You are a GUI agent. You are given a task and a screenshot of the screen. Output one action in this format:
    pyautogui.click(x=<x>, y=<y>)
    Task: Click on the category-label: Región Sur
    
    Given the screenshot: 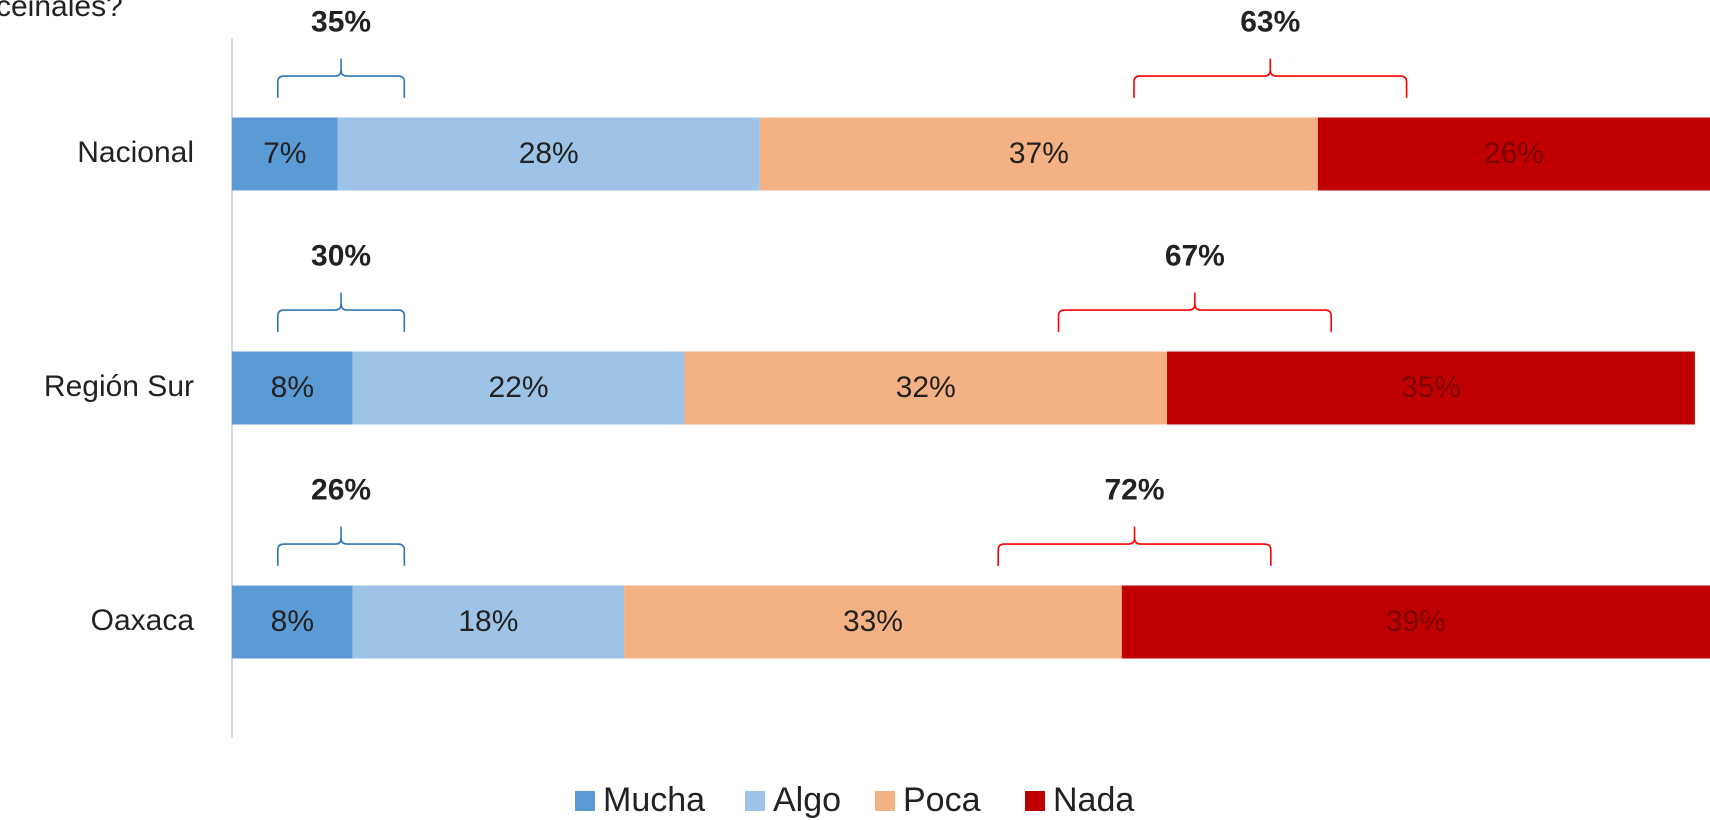 What is the action you would take?
    pyautogui.click(x=119, y=386)
    